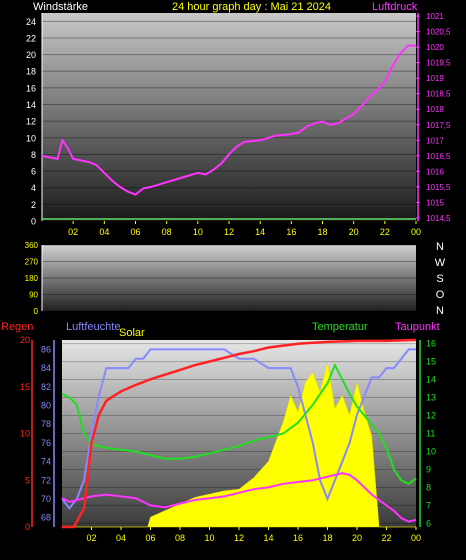  What do you see at coordinates (298, 538) in the screenshot?
I see `panel3-x-tick-label: 16` at bounding box center [298, 538].